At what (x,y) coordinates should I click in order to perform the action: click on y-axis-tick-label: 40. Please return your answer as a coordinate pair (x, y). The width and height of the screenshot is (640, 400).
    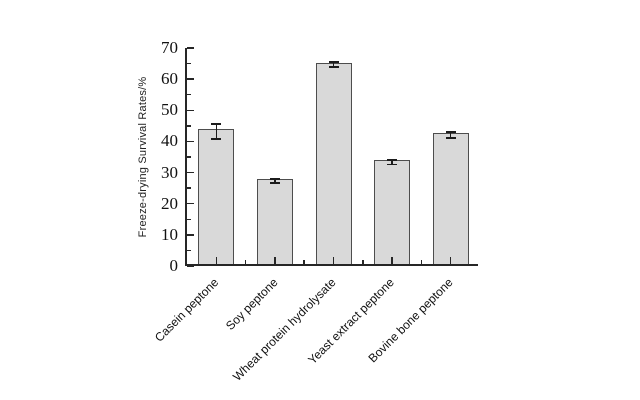
    Looking at the image, I should click on (169, 141).